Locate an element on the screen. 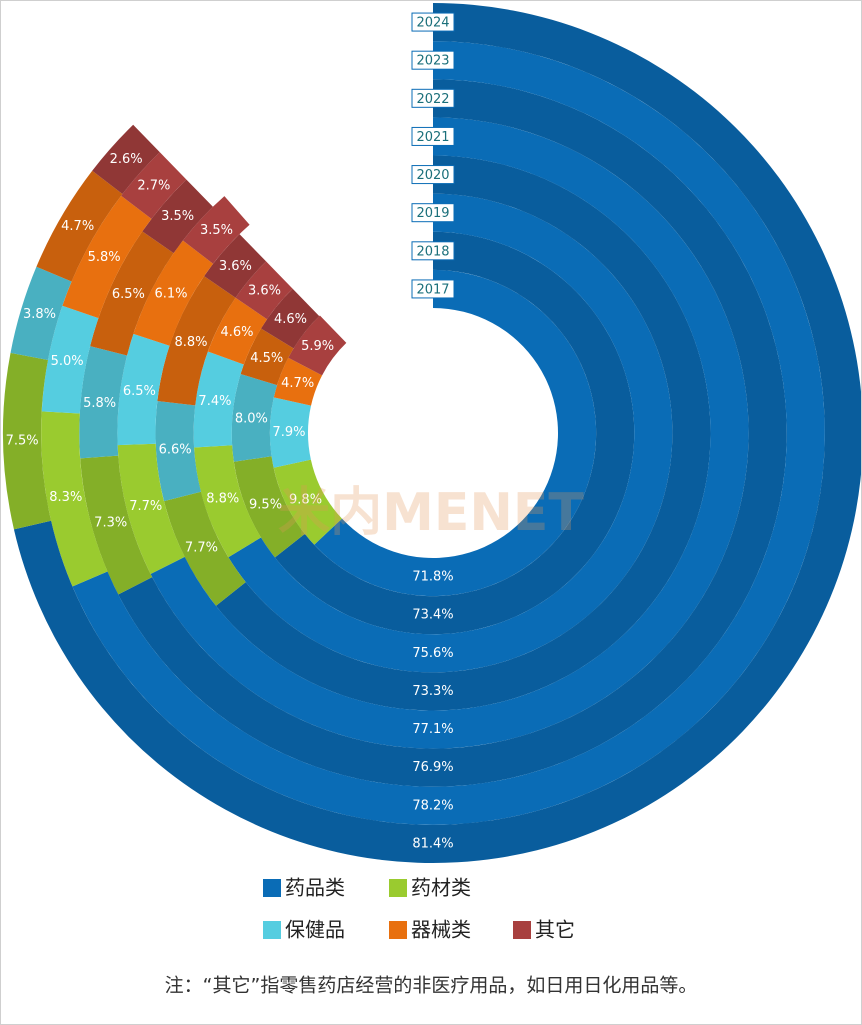 The image size is (862, 1025). note: 注：“其它”指零售药店经营的非医疗用品，如日用日化用品等。 is located at coordinates (431, 986).